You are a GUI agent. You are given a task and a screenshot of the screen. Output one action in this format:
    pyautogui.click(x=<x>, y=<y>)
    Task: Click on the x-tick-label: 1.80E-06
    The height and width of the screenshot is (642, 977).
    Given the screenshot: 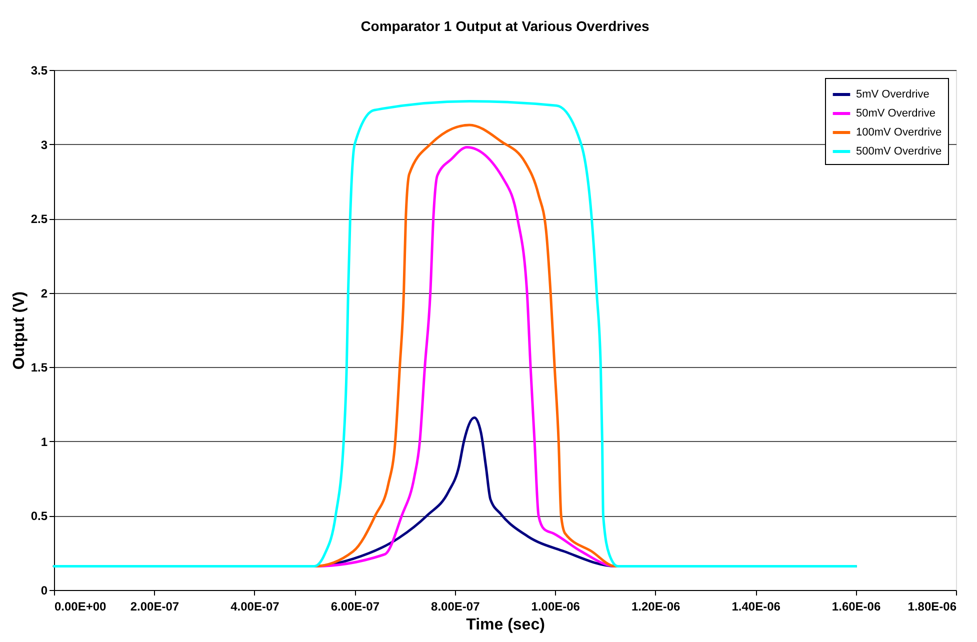 What is the action you would take?
    pyautogui.click(x=932, y=607)
    